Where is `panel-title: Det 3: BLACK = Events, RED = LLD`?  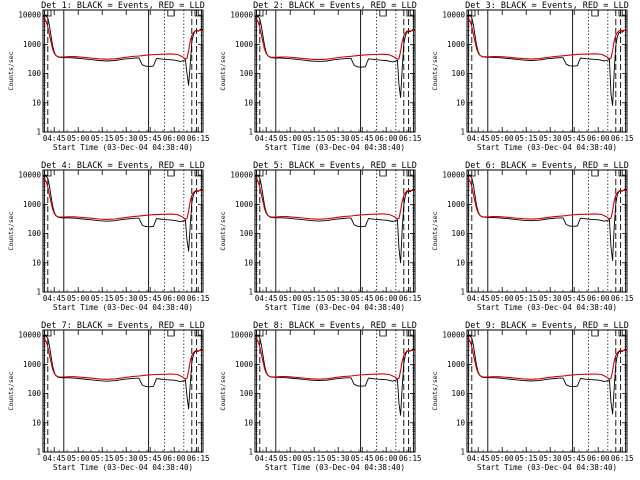
panel-title: Det 3: BLACK = Events, RED = LLD is located at coordinates (547, 6).